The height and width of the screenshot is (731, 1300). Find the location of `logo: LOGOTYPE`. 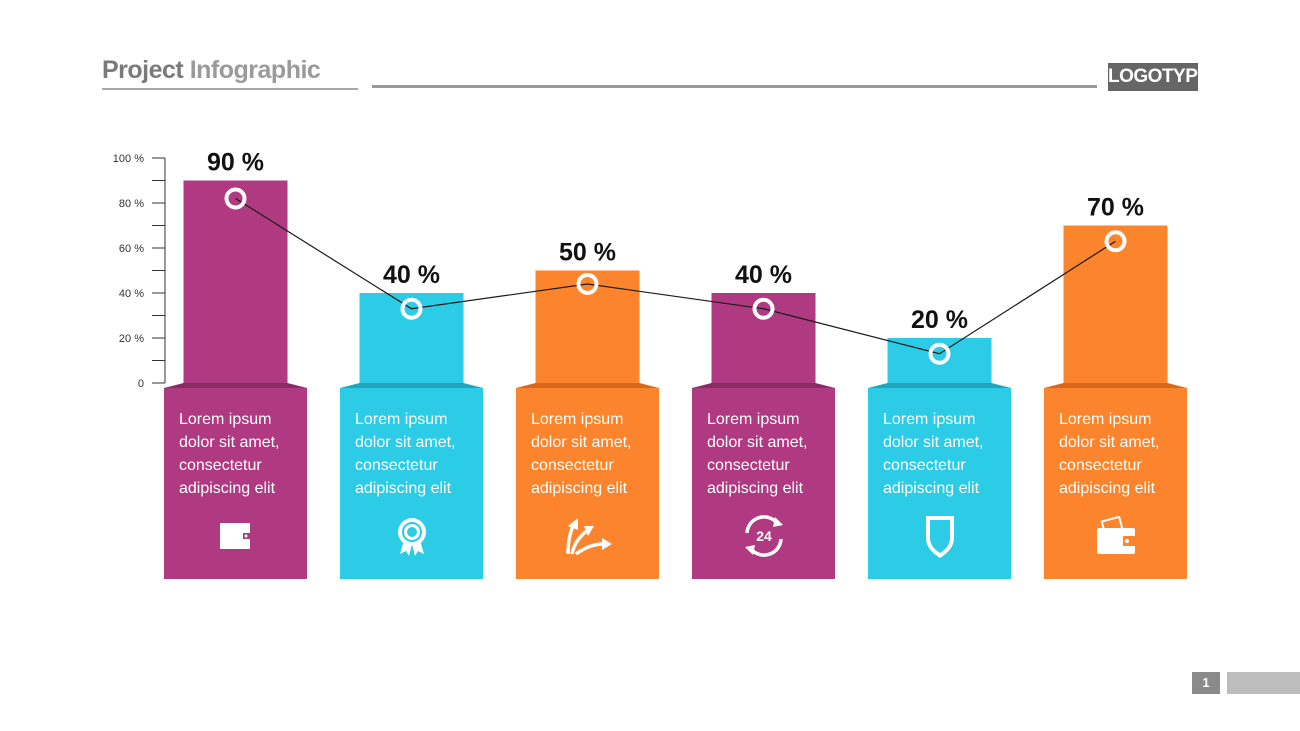

logo: LOGOTYPE is located at coordinates (1159, 77).